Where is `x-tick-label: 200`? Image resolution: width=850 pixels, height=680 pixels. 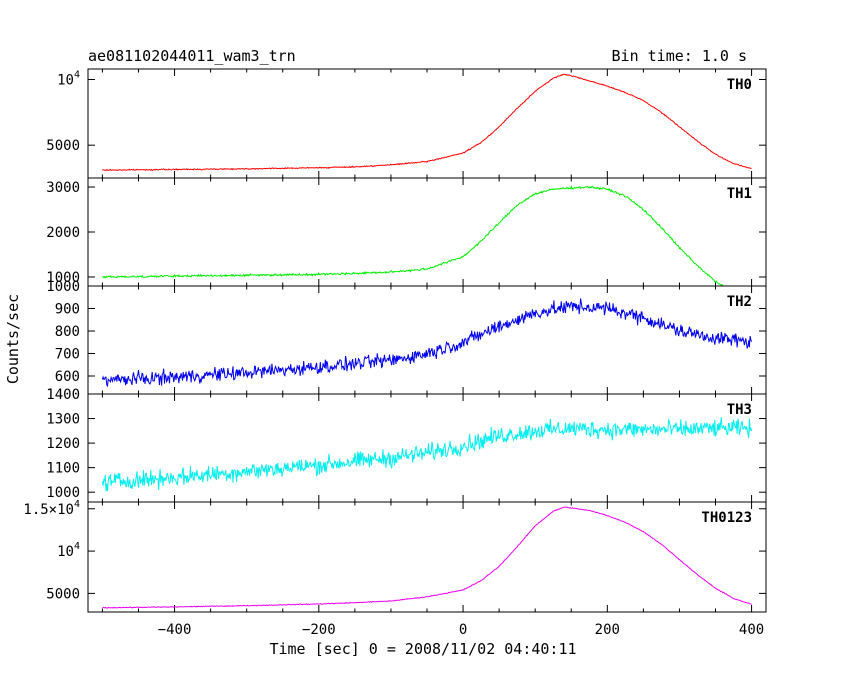
x-tick-label: 200 is located at coordinates (607, 630).